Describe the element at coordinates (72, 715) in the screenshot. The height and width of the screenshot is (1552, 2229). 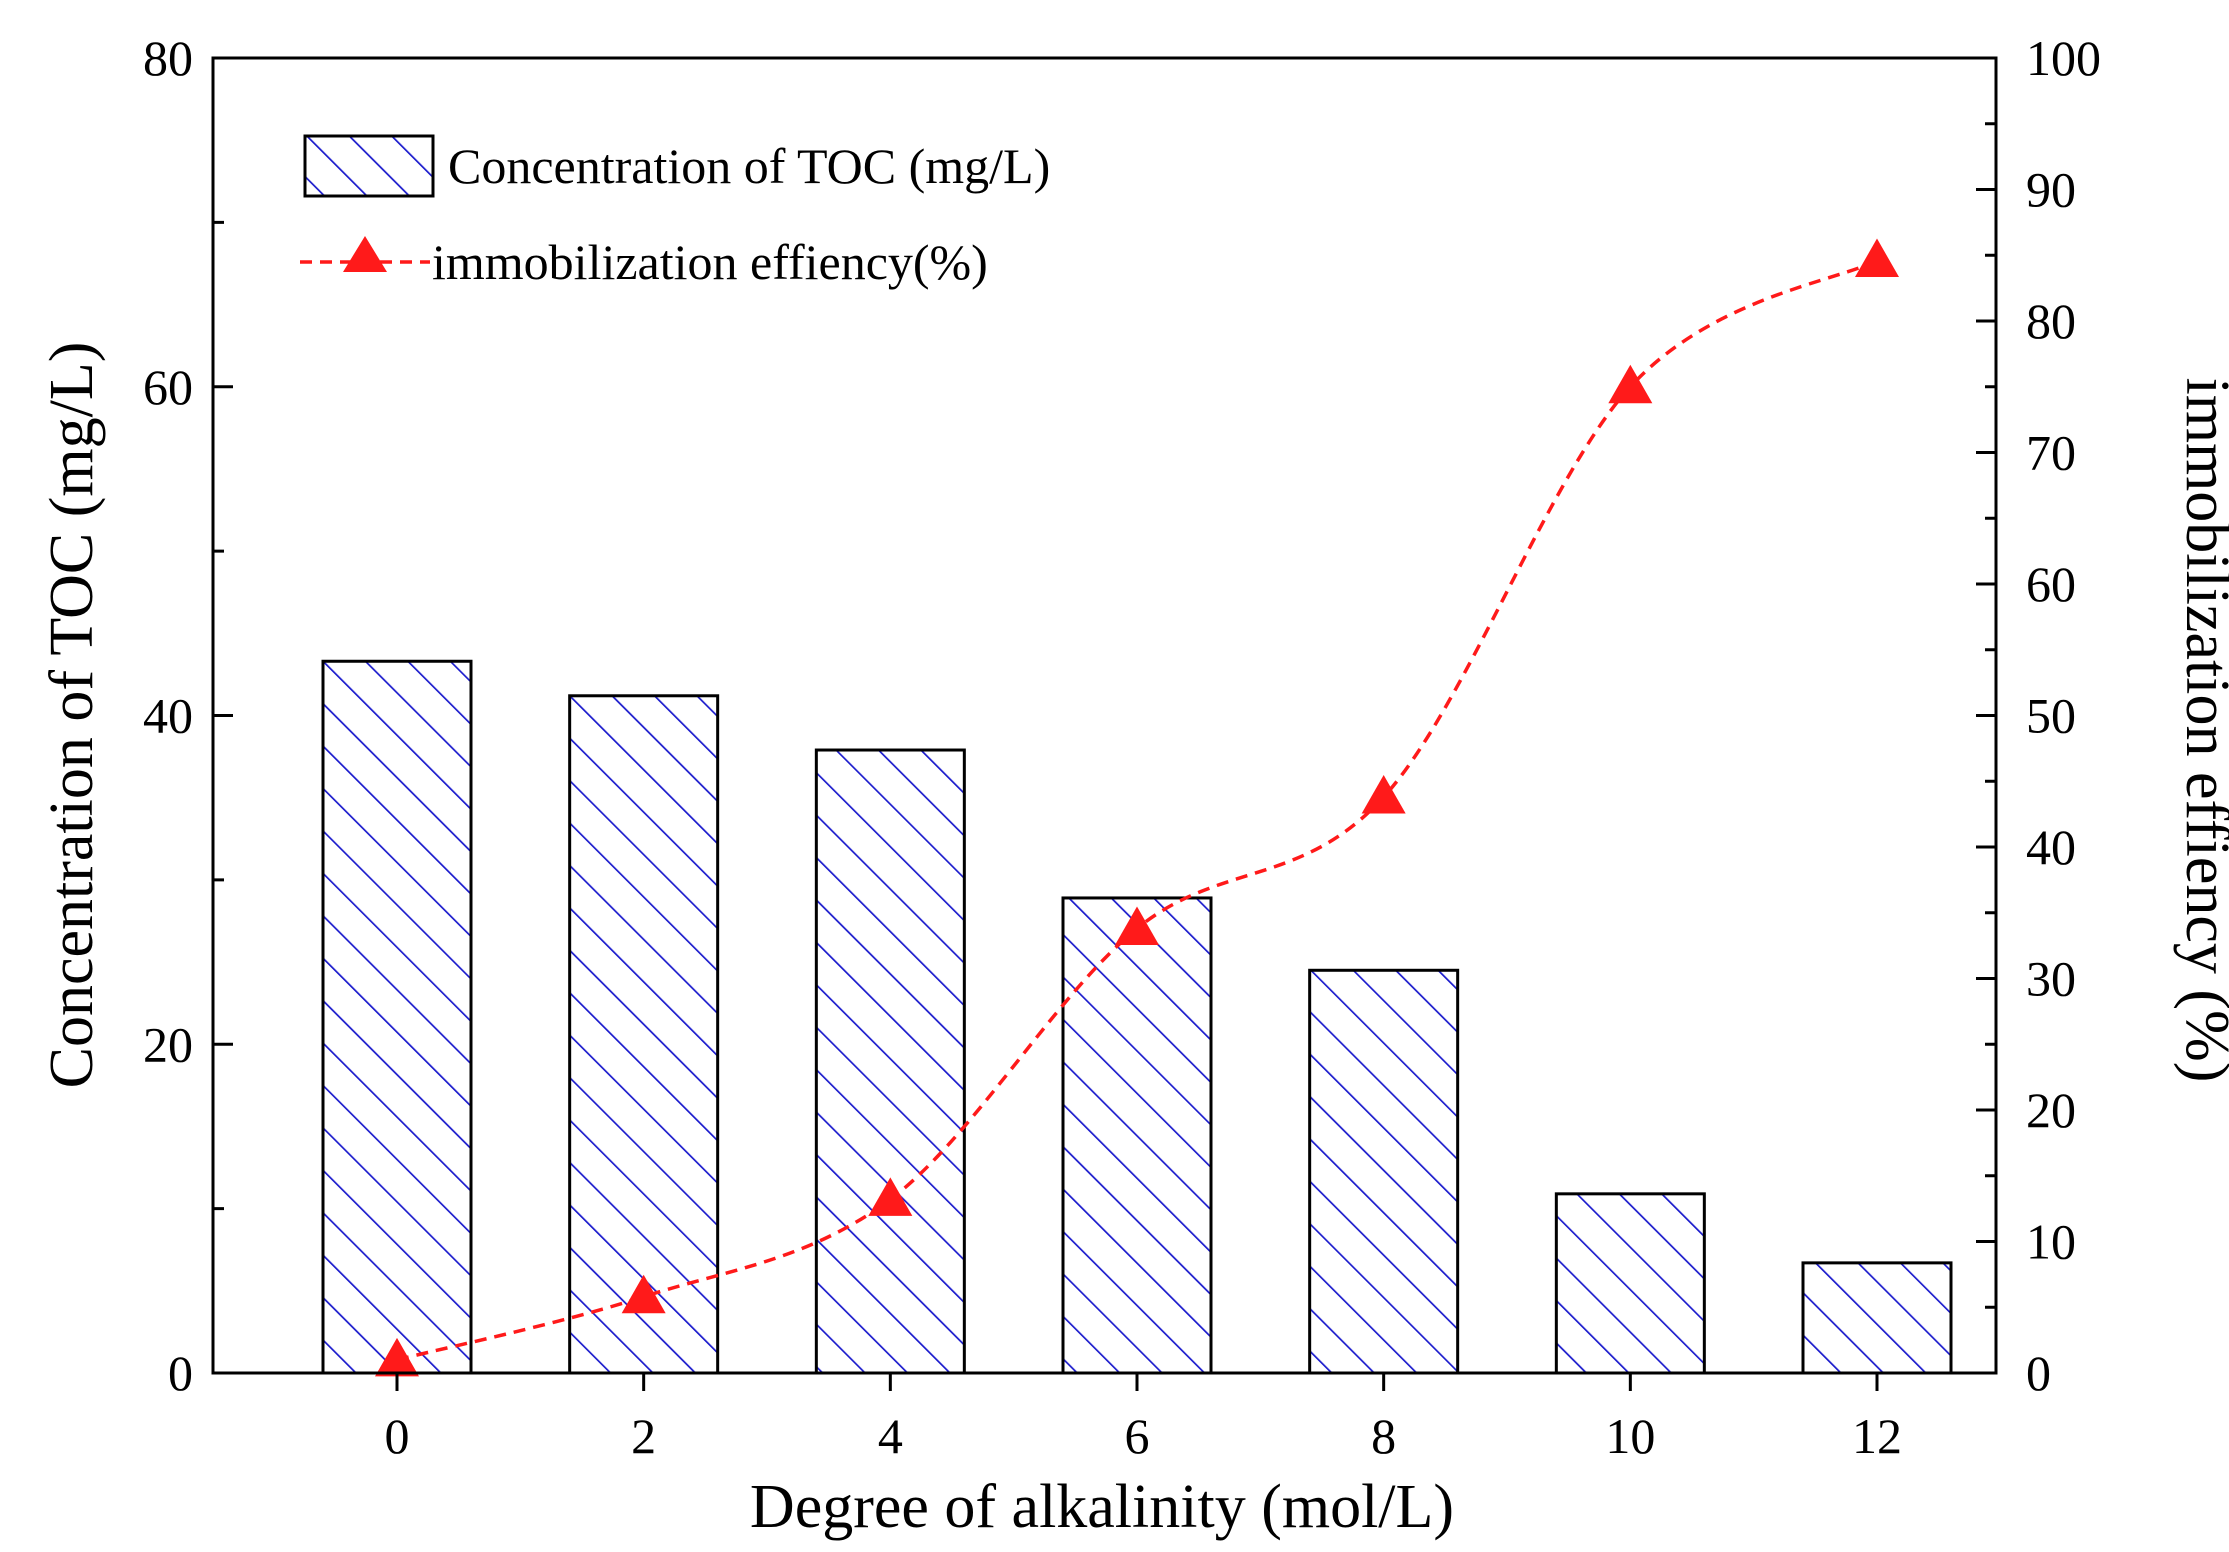
I see `y-axis-title: Concentration of TOC (mg/L)` at that location.